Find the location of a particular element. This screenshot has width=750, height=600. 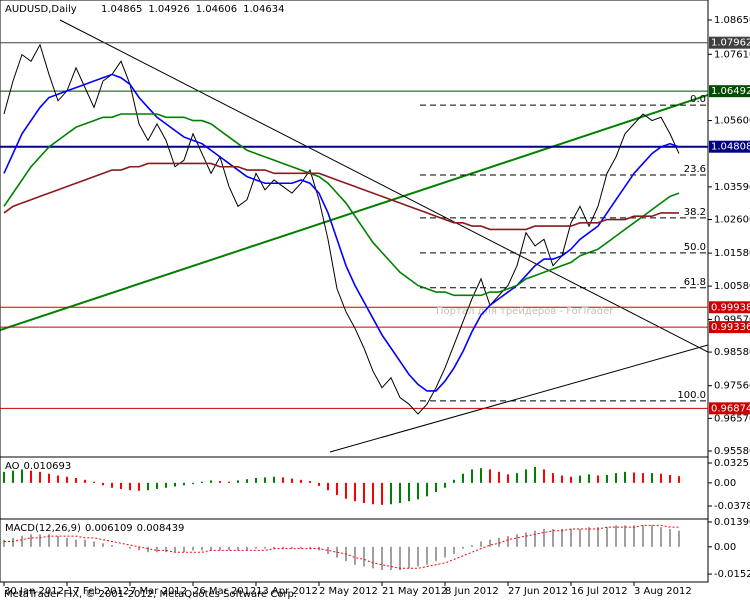

y-tick-label: 1.08650 is located at coordinates (732, 20).